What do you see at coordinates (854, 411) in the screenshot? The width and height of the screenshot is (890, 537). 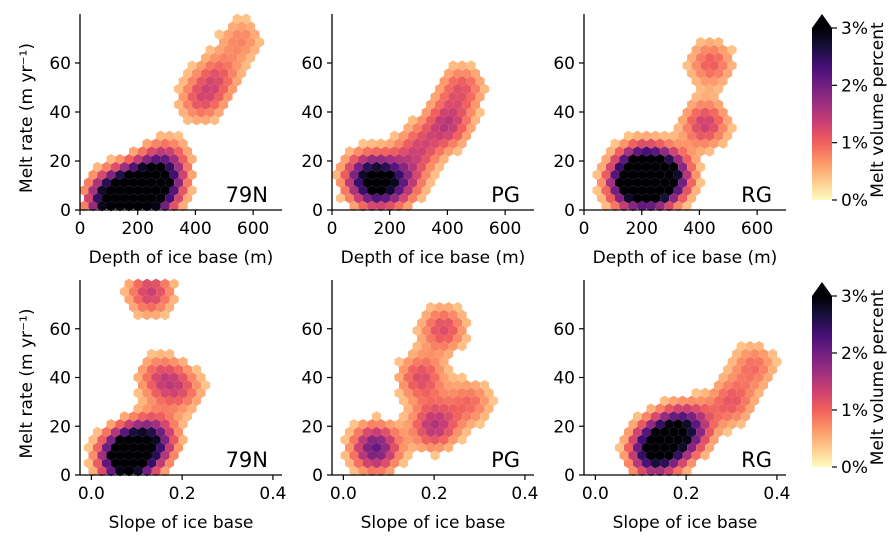 I see `colorbar-tick-label: 1%` at bounding box center [854, 411].